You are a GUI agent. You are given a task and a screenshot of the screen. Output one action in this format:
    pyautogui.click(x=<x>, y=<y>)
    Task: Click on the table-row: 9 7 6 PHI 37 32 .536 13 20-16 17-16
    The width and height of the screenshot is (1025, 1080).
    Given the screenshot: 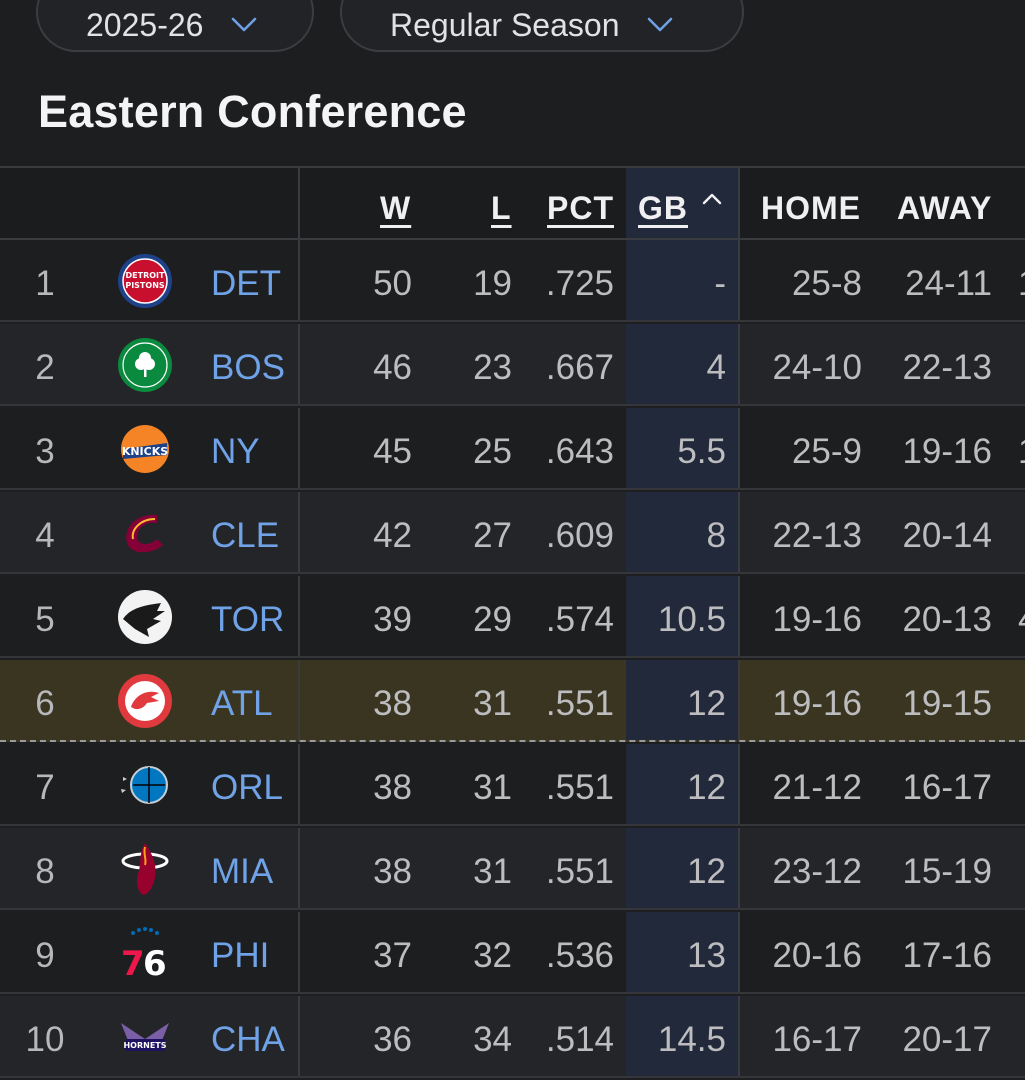 What is the action you would take?
    pyautogui.click(x=512, y=953)
    